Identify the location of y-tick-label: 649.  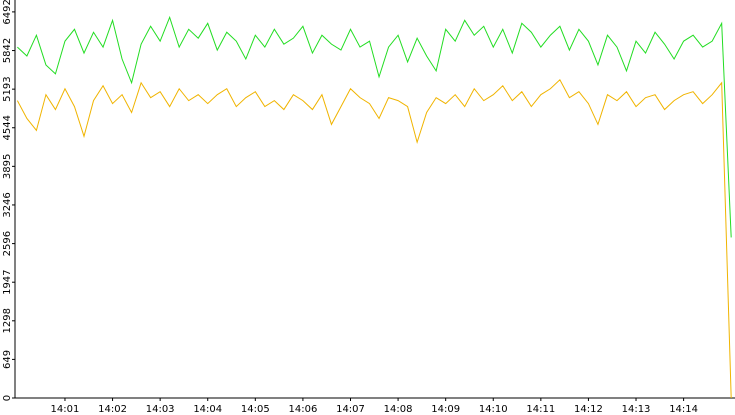
(7, 359).